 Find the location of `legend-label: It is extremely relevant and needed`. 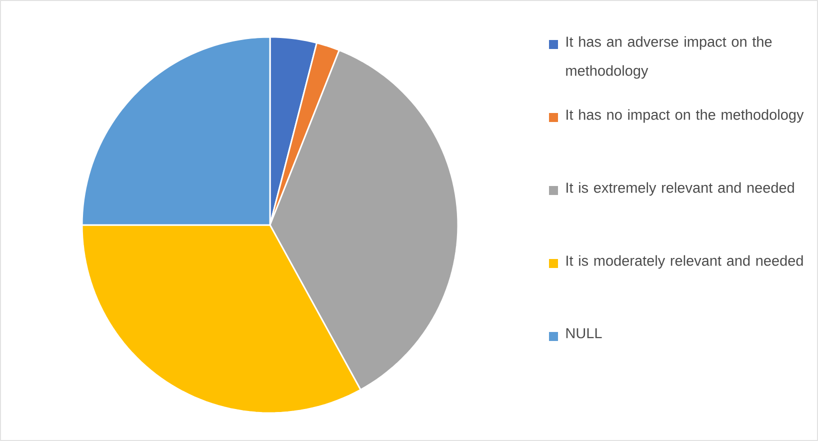

legend-label: It is extremely relevant and needed is located at coordinates (680, 189).